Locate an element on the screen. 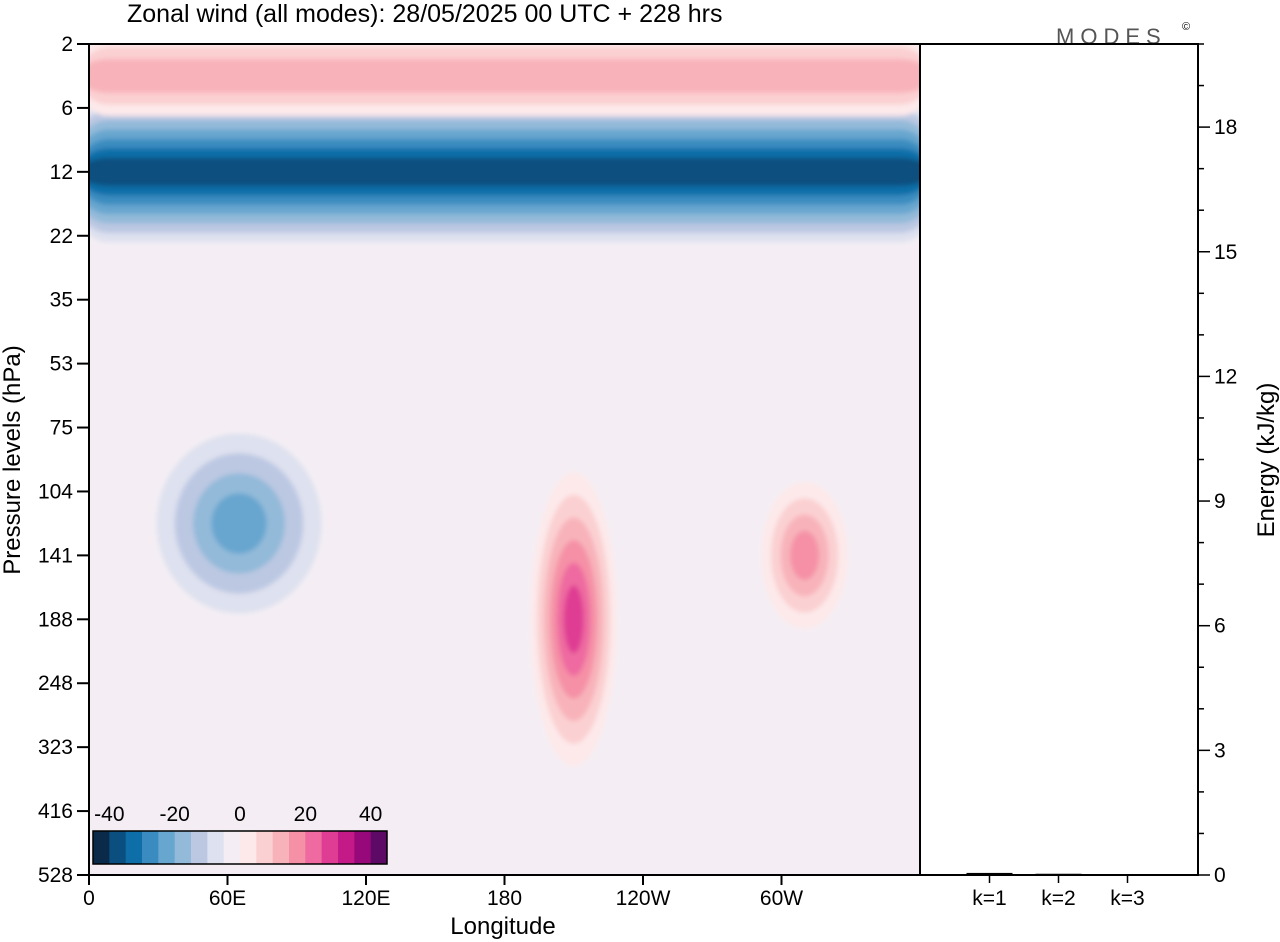 The height and width of the screenshot is (942, 1280). energy-axis-label: Energy (kJ/kg) is located at coordinates (1266, 460).